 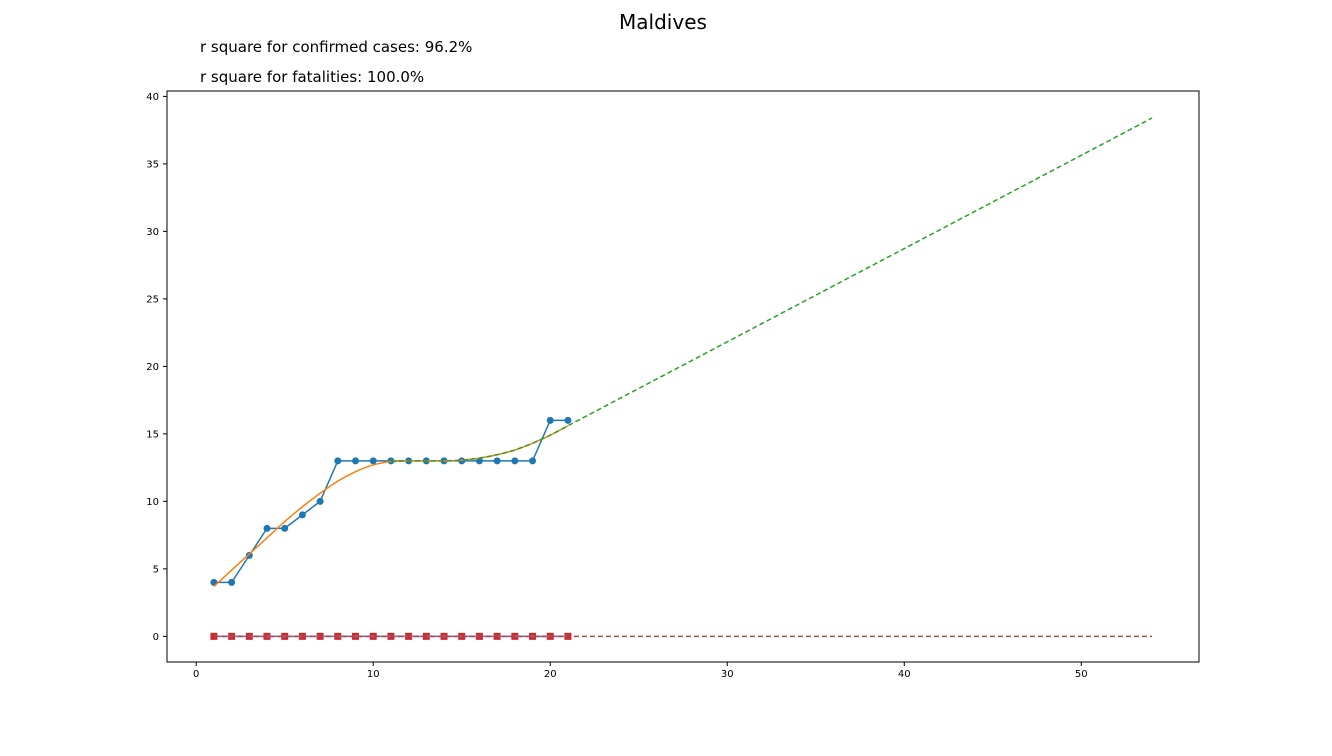 I want to click on x-tick-label: 20, so click(x=550, y=674).